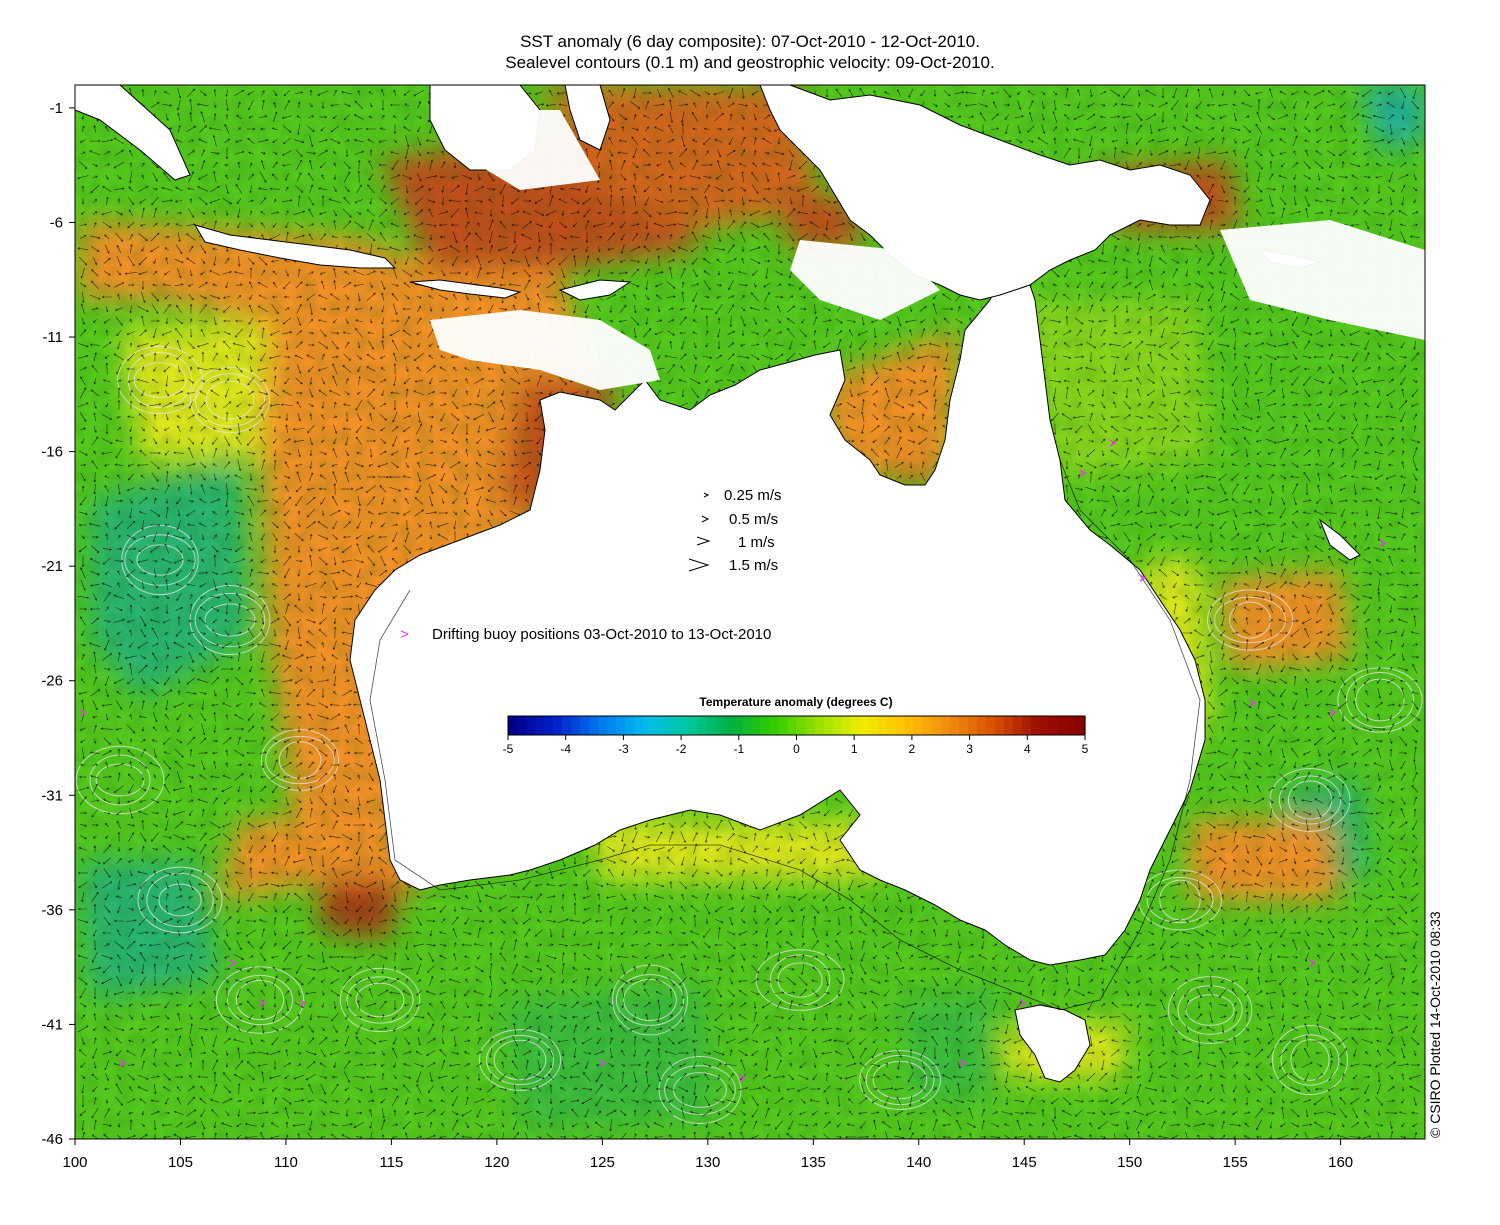 This screenshot has width=1500, height=1225. I want to click on x-axis: 100 105 110 115 120 125 130 135 140 145 150 155 160, so click(707, 1155).